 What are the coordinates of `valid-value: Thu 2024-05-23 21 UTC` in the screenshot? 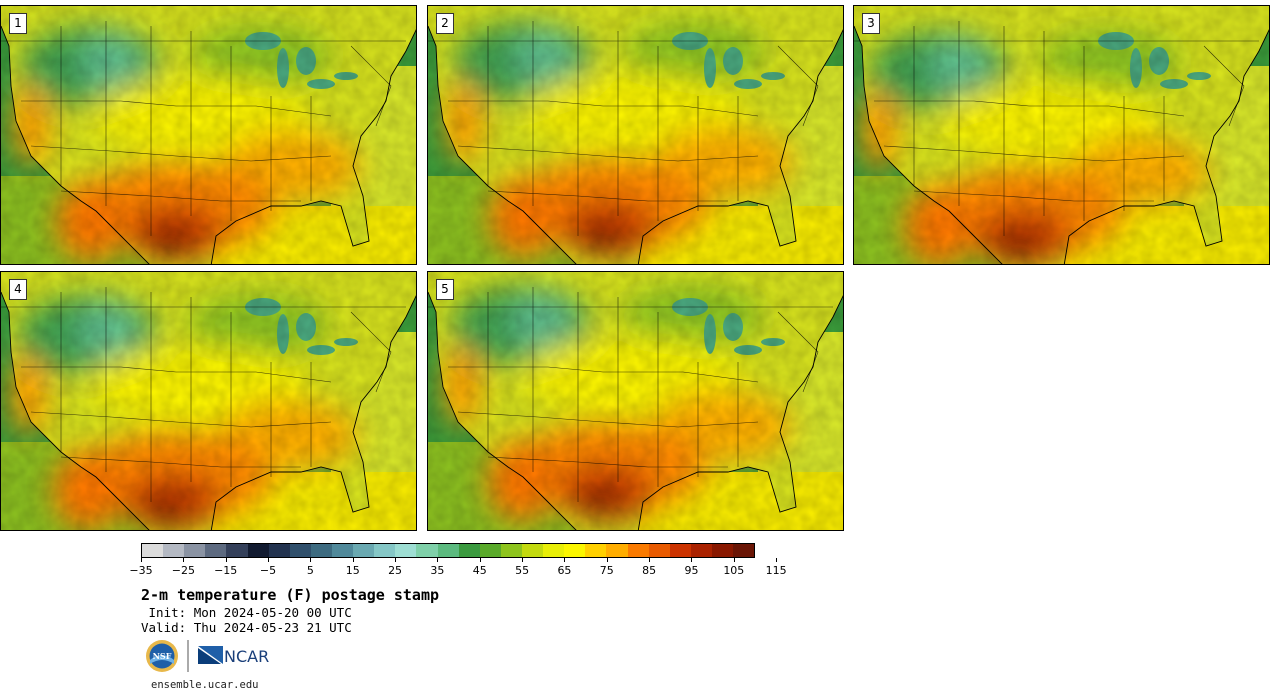 It's located at (272, 627).